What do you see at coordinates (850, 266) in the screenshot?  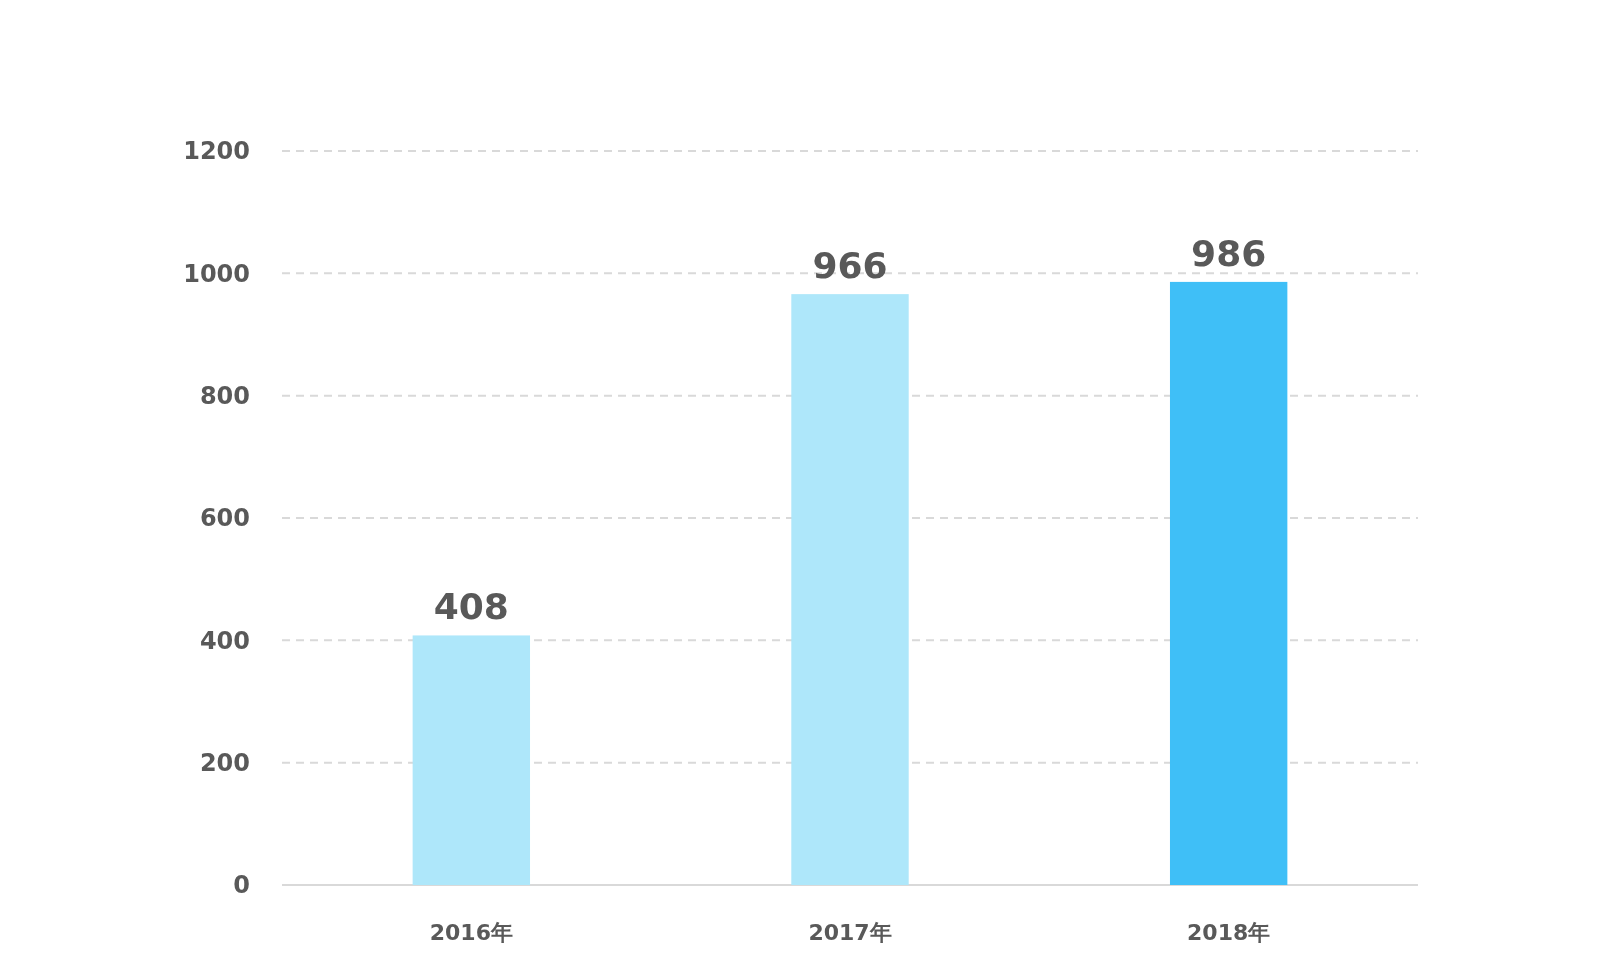 I see `data-label: 966` at bounding box center [850, 266].